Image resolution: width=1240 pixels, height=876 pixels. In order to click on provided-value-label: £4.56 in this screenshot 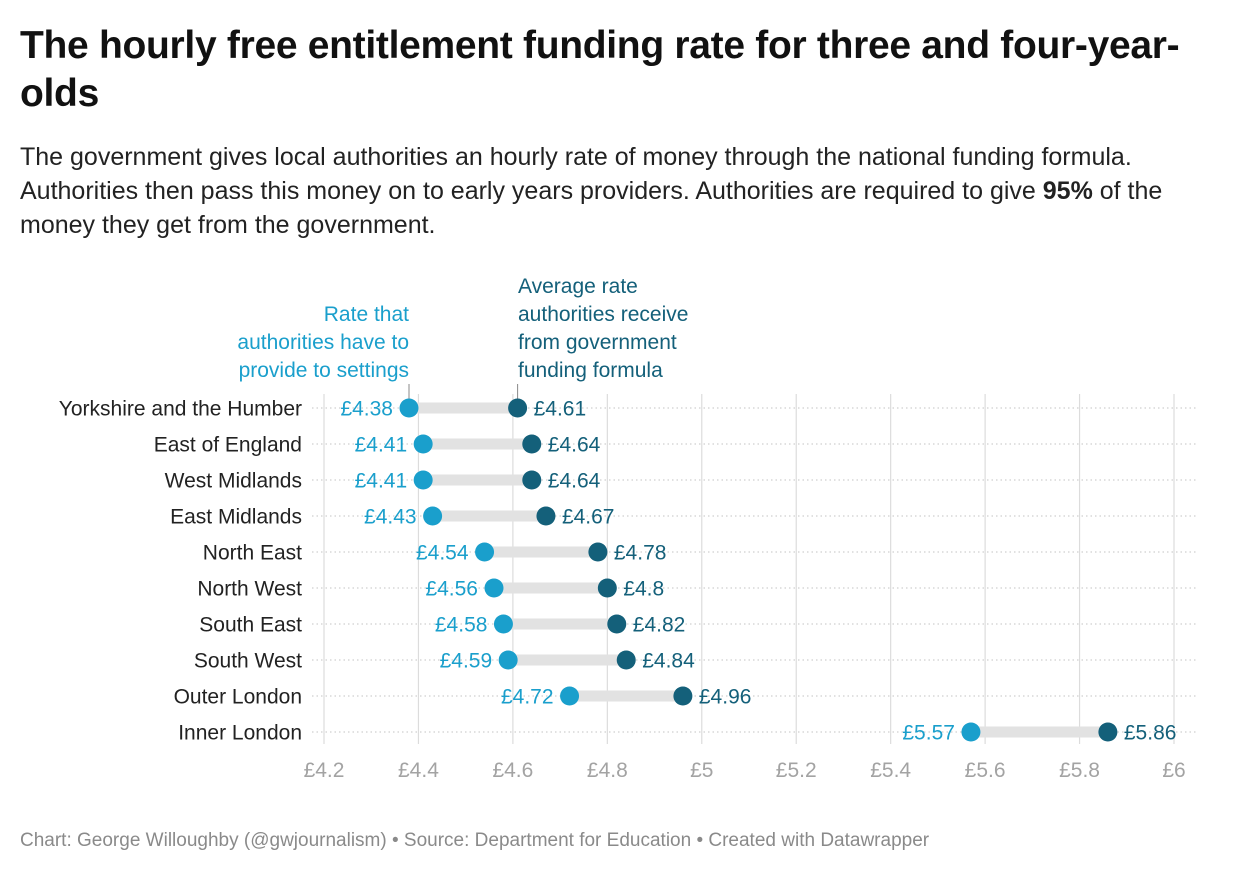, I will do `click(451, 589)`.